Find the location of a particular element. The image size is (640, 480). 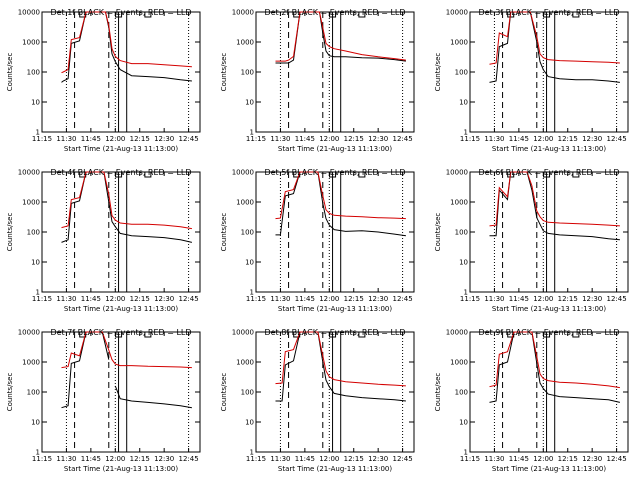

panel-title: Det 7f BLACK = Events, RED = LLD is located at coordinates (120, 332).